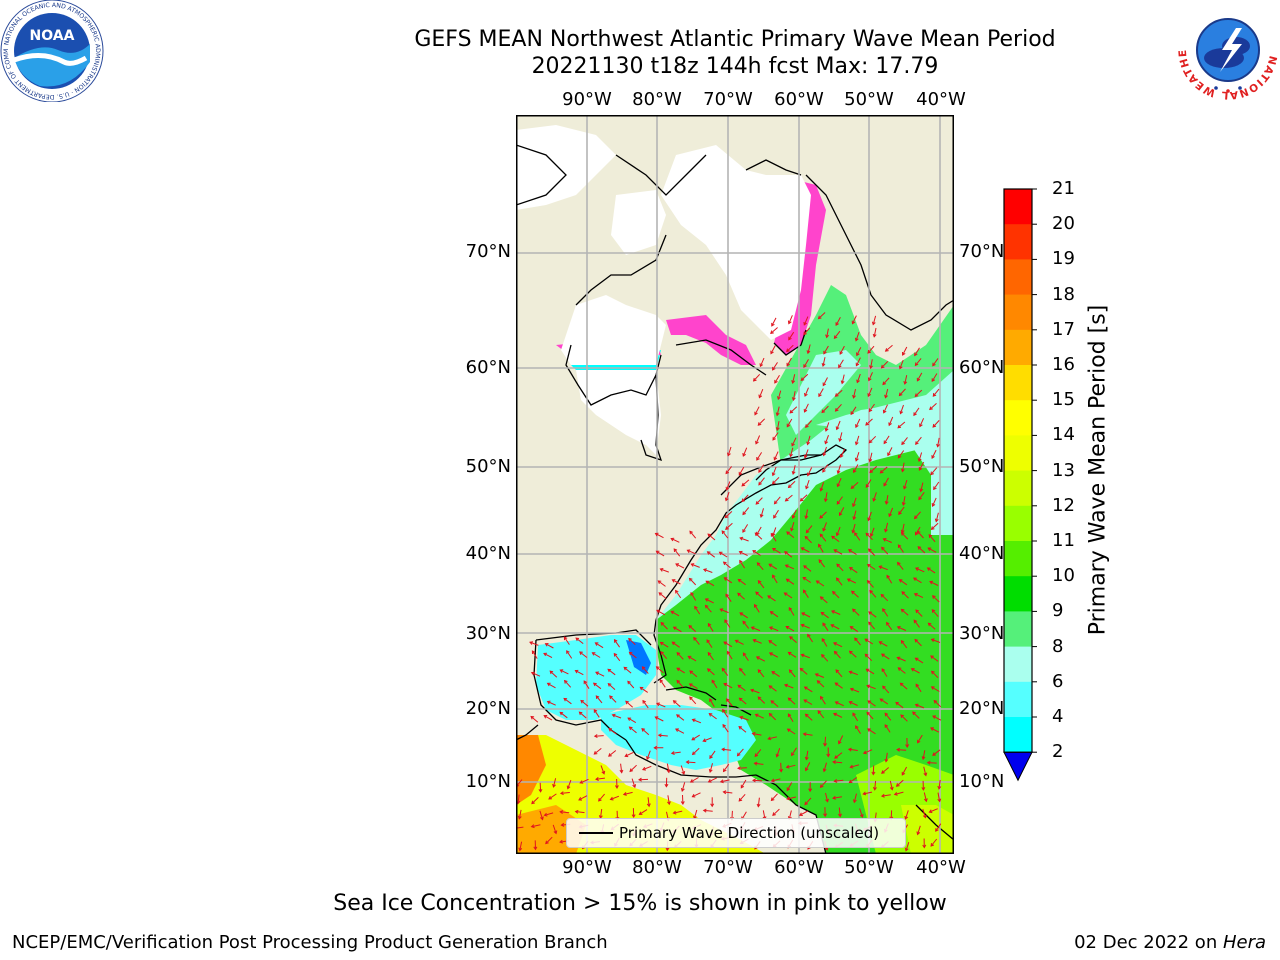  Describe the element at coordinates (657, 99) in the screenshot. I see `lon-label-top: 80°W` at that location.